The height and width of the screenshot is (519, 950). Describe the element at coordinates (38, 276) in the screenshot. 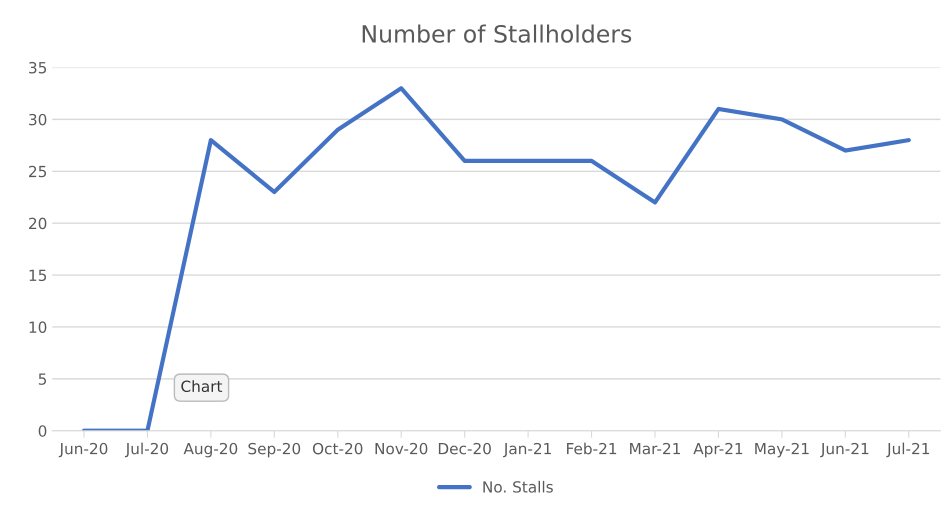

I see `y-tick-label: 15` at that location.